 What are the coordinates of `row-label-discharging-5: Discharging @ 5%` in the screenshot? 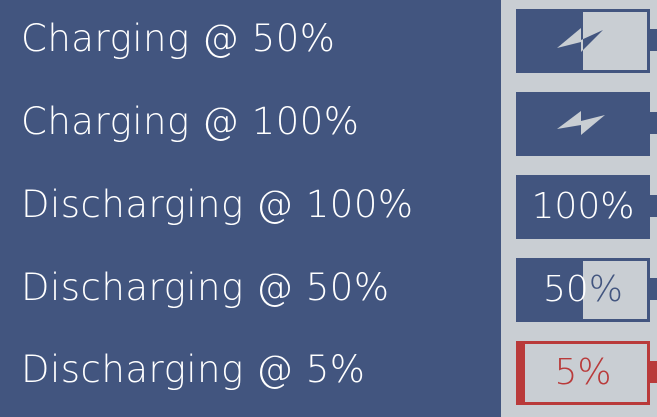 It's located at (193, 369).